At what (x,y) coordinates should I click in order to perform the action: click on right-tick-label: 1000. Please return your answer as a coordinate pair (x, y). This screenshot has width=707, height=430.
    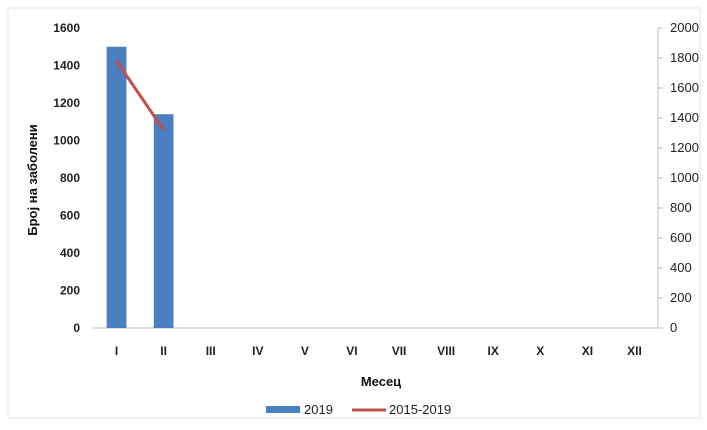
    Looking at the image, I should click on (684, 177).